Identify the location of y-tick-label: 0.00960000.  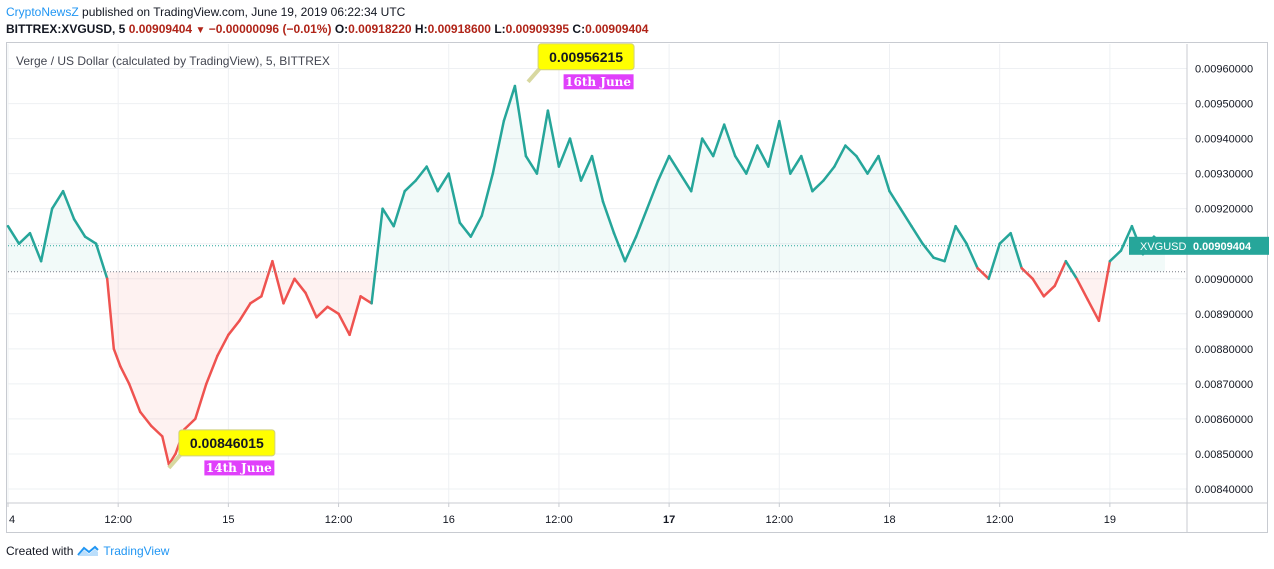
(1224, 70).